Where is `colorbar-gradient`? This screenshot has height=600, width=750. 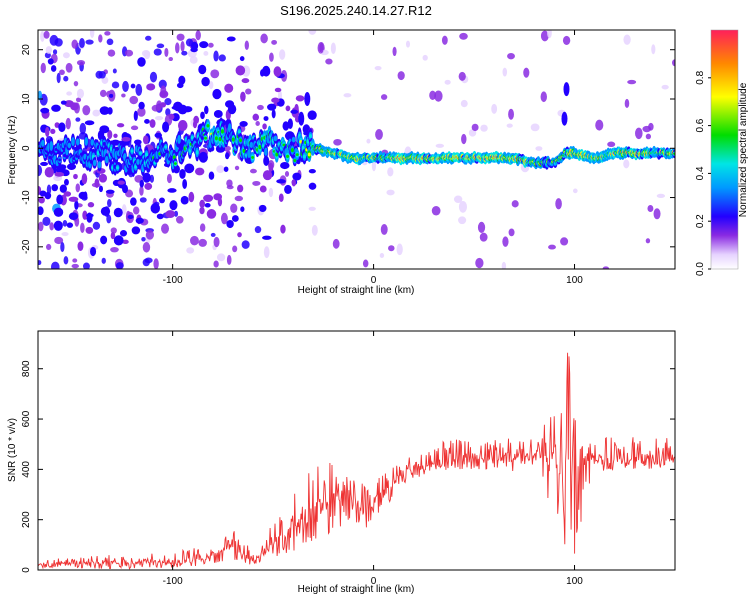 colorbar-gradient is located at coordinates (724, 149).